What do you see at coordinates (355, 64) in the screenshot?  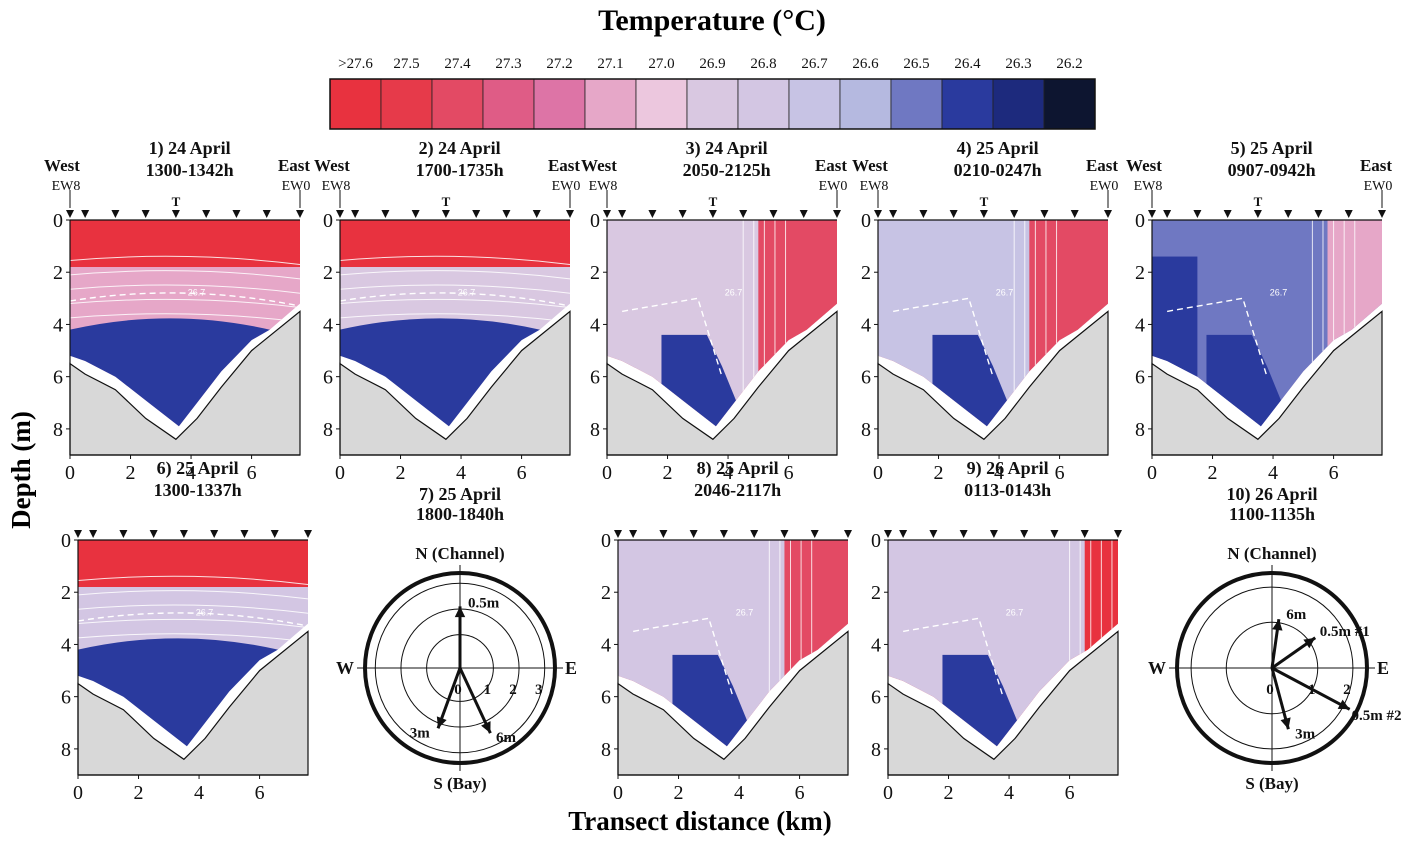 I see `colorbar-label: >27.6` at bounding box center [355, 64].